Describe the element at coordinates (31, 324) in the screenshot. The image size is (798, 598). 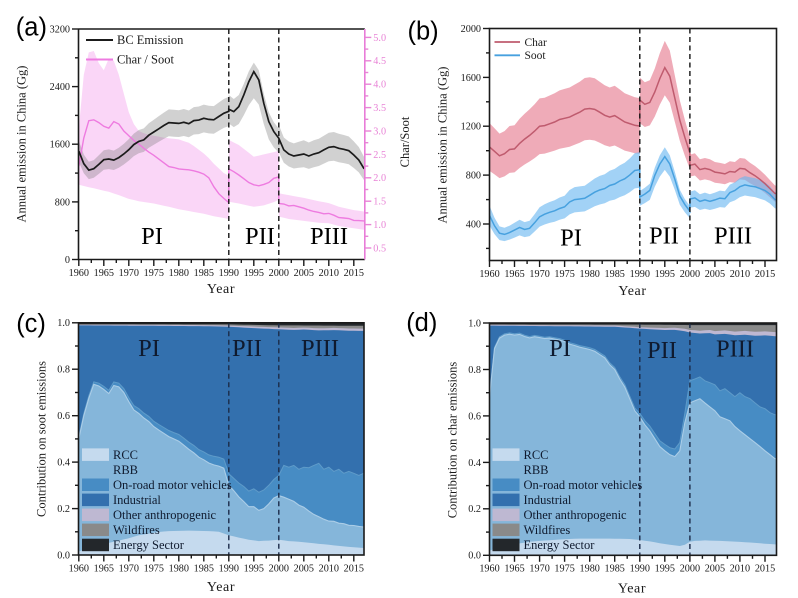
I see `svg-text: (c)` at that location.